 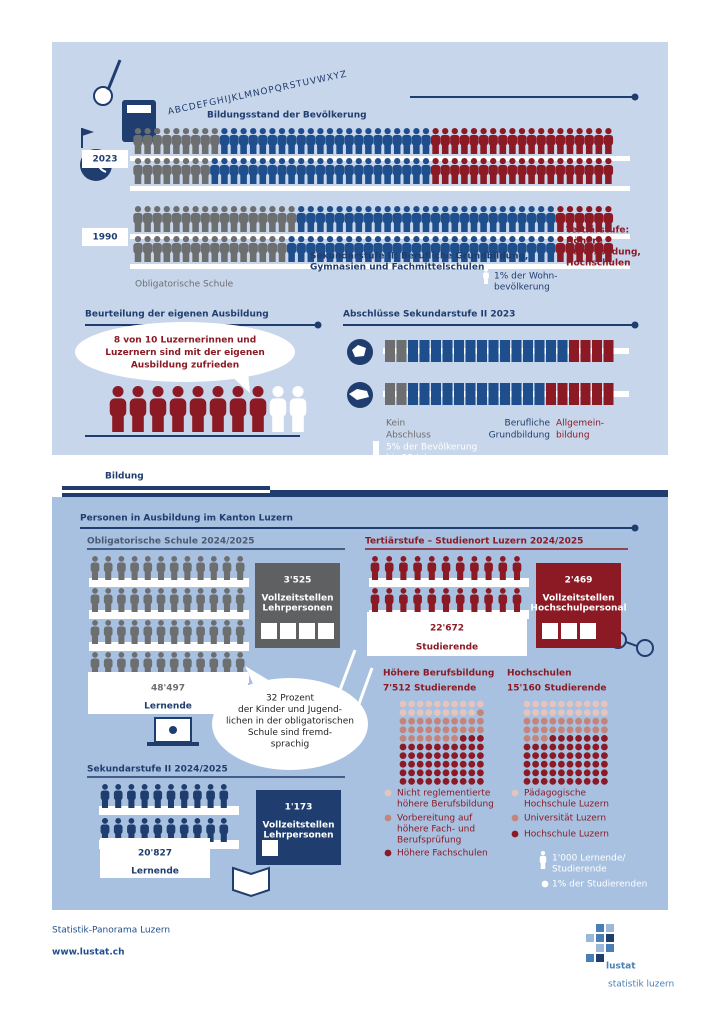 What do you see at coordinates (240, 382) in the screenshot?
I see `bubble-tail` at bounding box center [240, 382].